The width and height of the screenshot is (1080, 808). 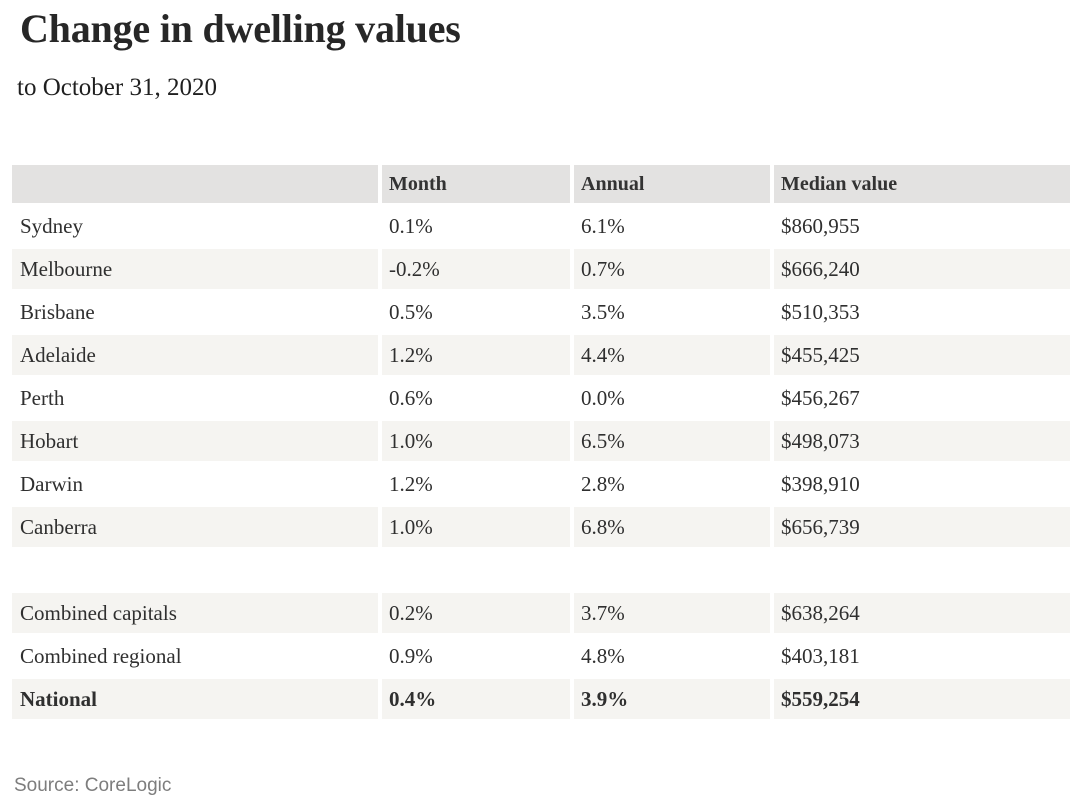 I want to click on annual-cell: 0.7%, so click(x=672, y=269).